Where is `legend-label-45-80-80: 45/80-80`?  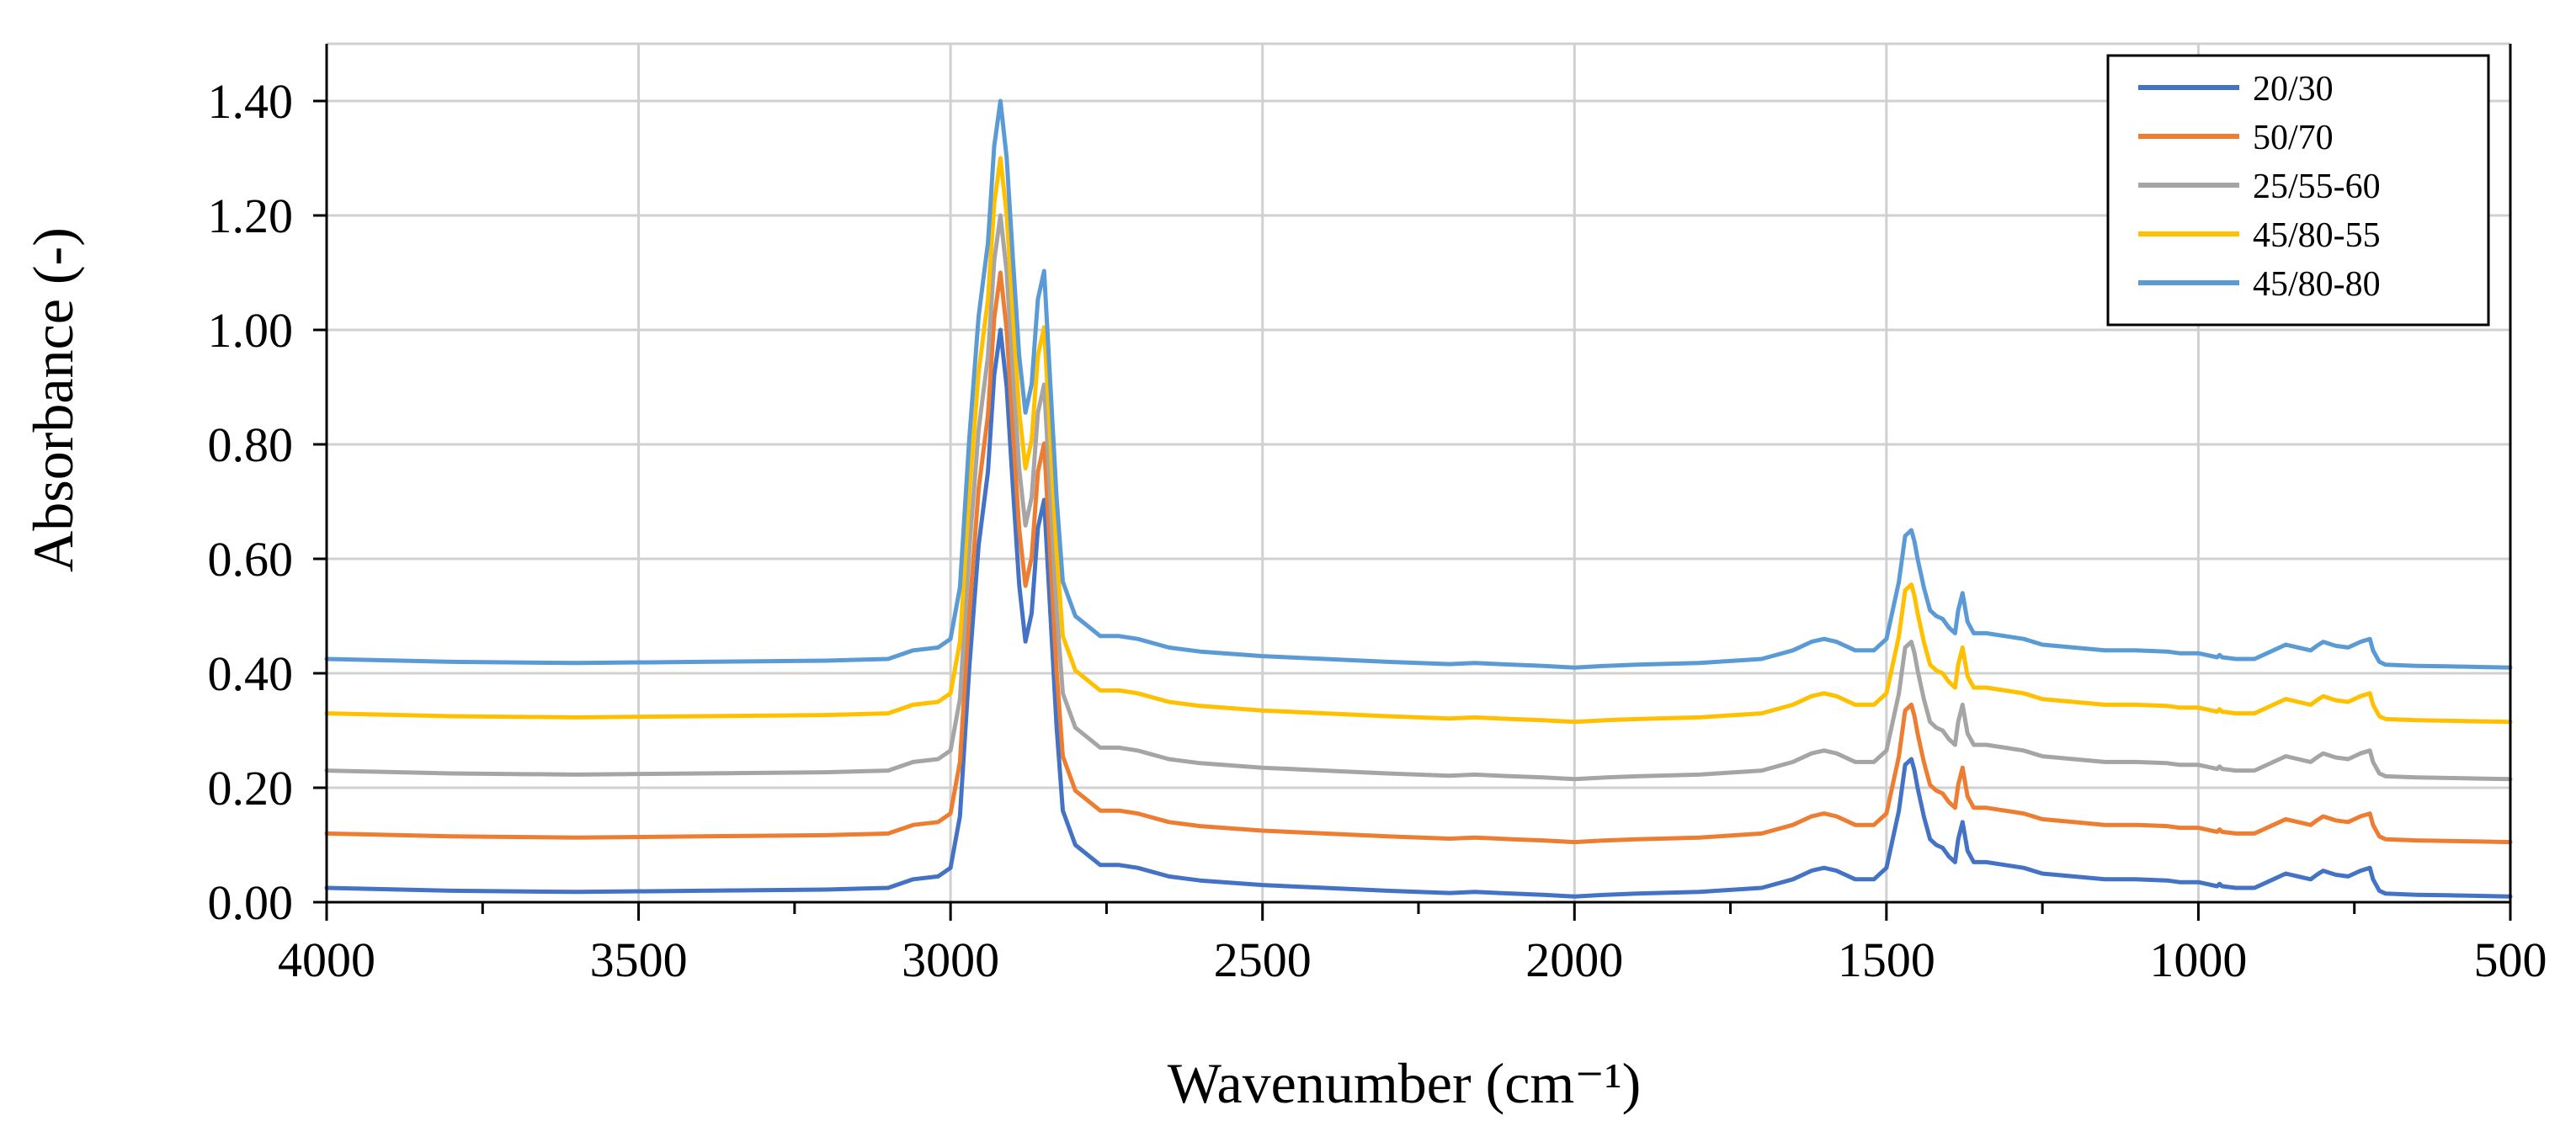
legend-label-45-80-80: 45/80-80 is located at coordinates (2317, 284).